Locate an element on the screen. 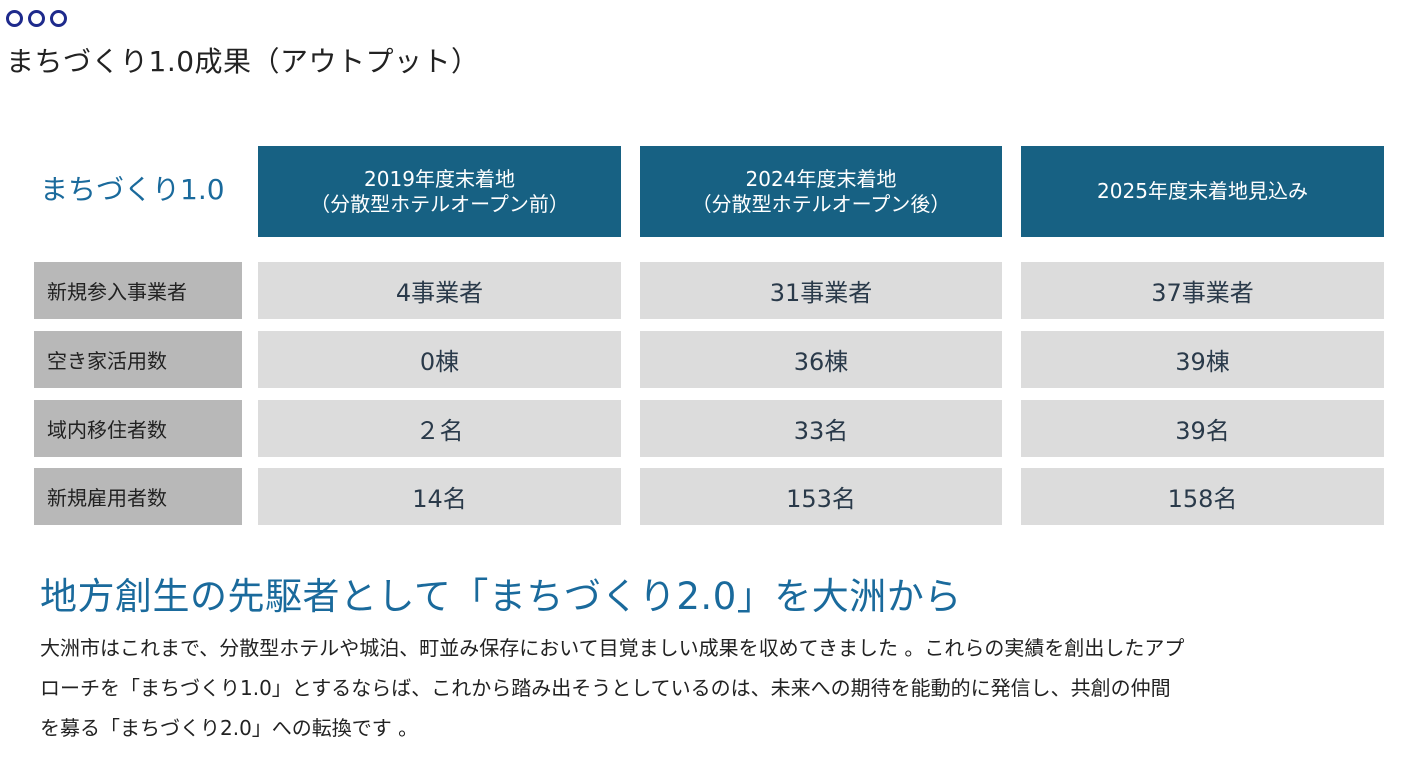 This screenshot has height=757, width=1405. column-header-2025: 2025年度末着地見込み is located at coordinates (1202, 191).